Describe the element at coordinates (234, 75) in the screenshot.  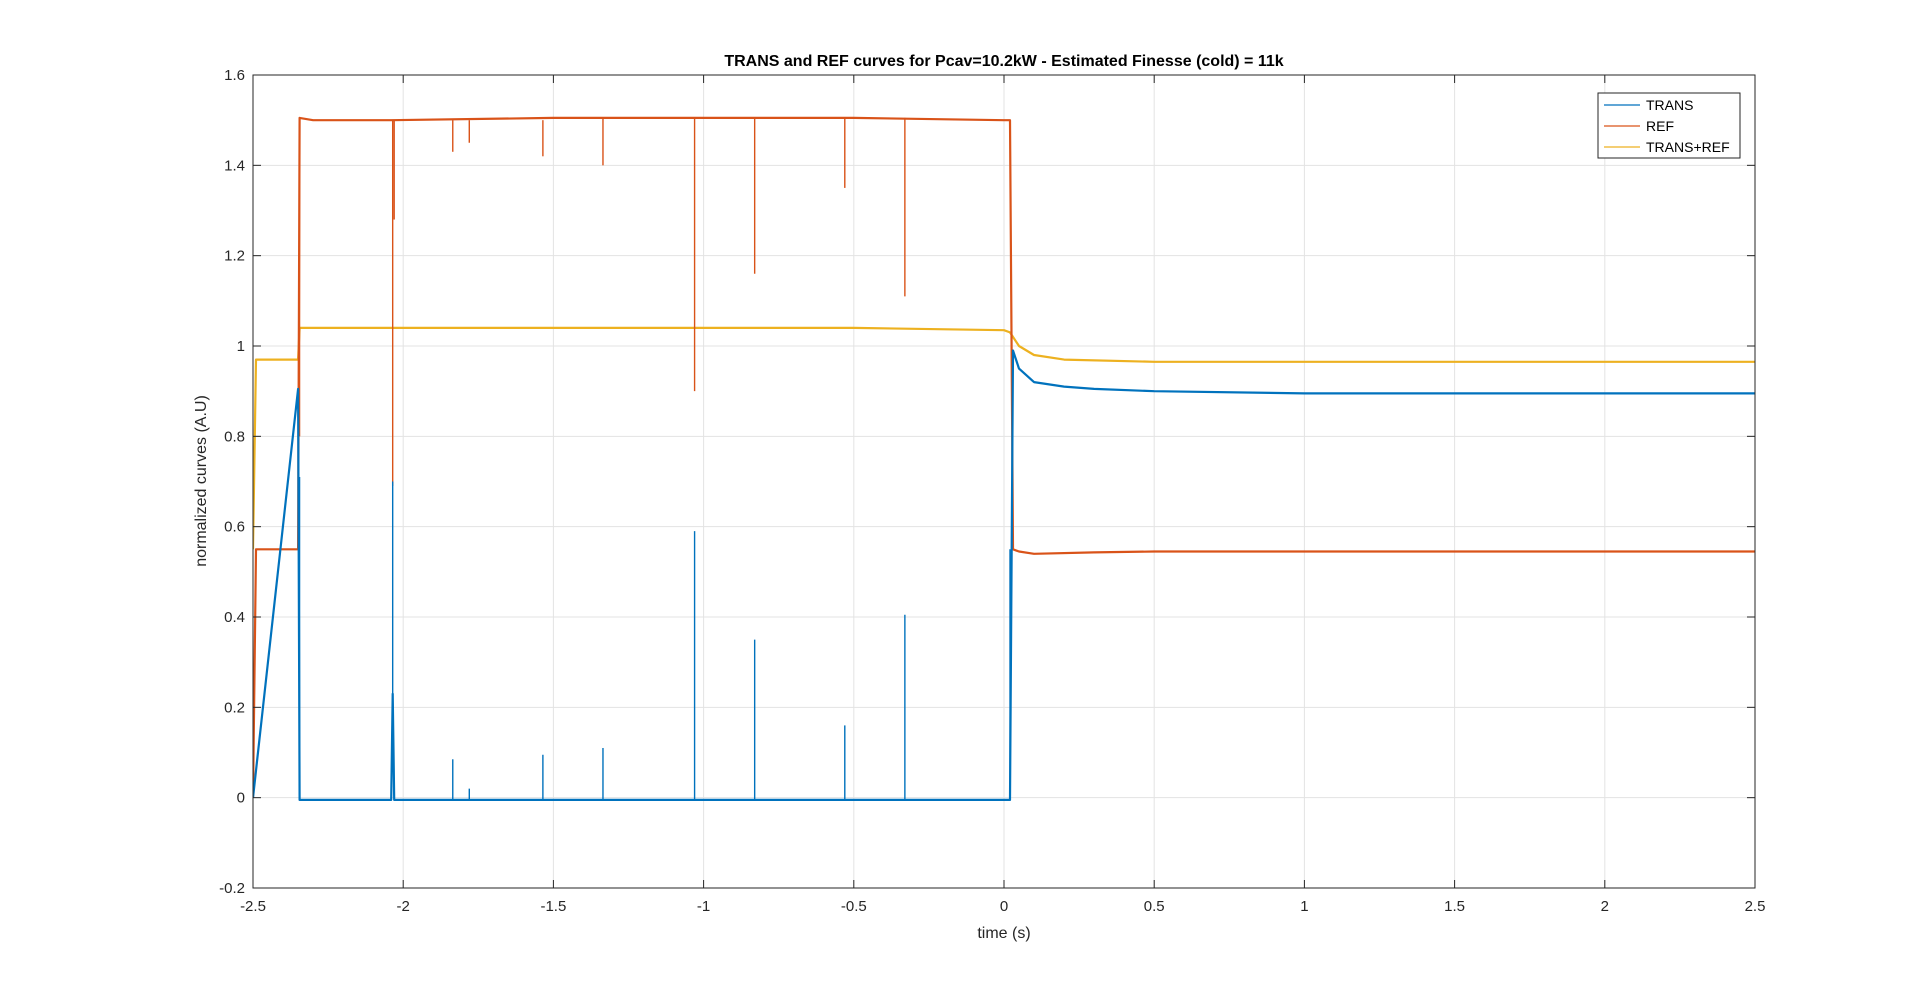
I see `y-tick-label: 1.6` at that location.